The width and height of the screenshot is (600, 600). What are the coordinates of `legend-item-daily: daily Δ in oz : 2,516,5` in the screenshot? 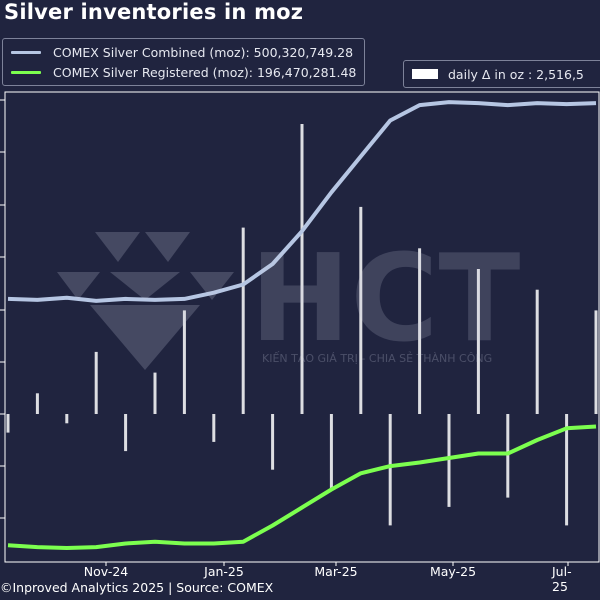 It's located at (498, 74).